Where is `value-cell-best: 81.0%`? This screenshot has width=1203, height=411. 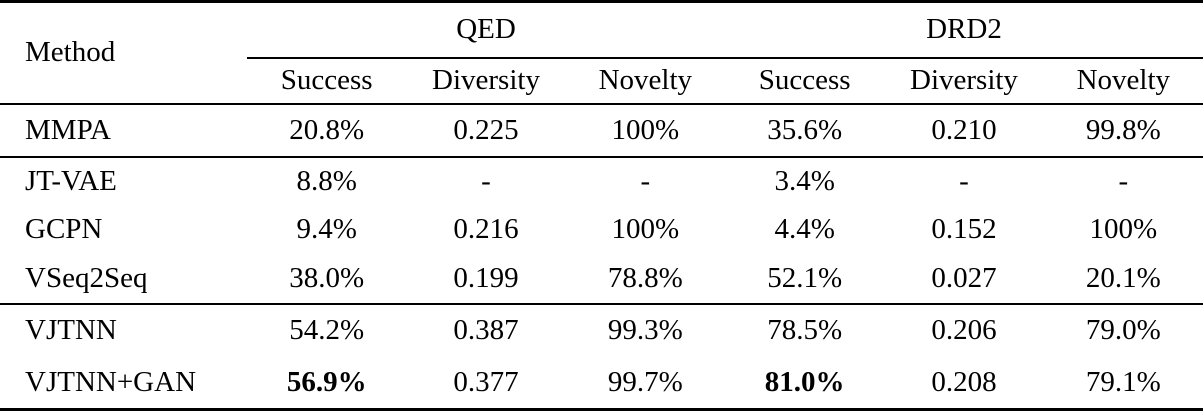
value-cell-best: 81.0% is located at coordinates (804, 381).